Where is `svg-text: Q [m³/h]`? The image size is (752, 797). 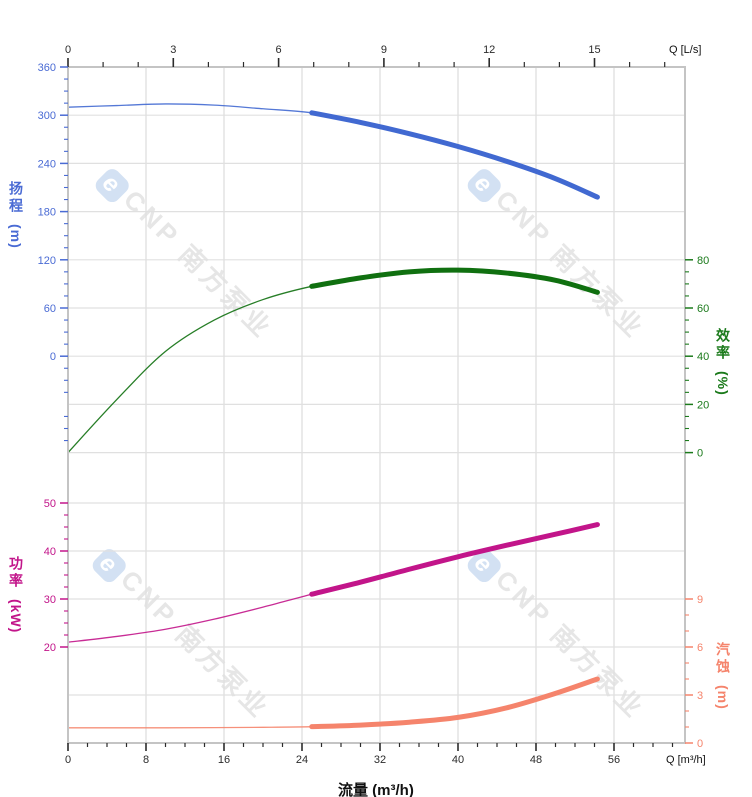 svg-text: Q [m³/h] is located at coordinates (686, 760).